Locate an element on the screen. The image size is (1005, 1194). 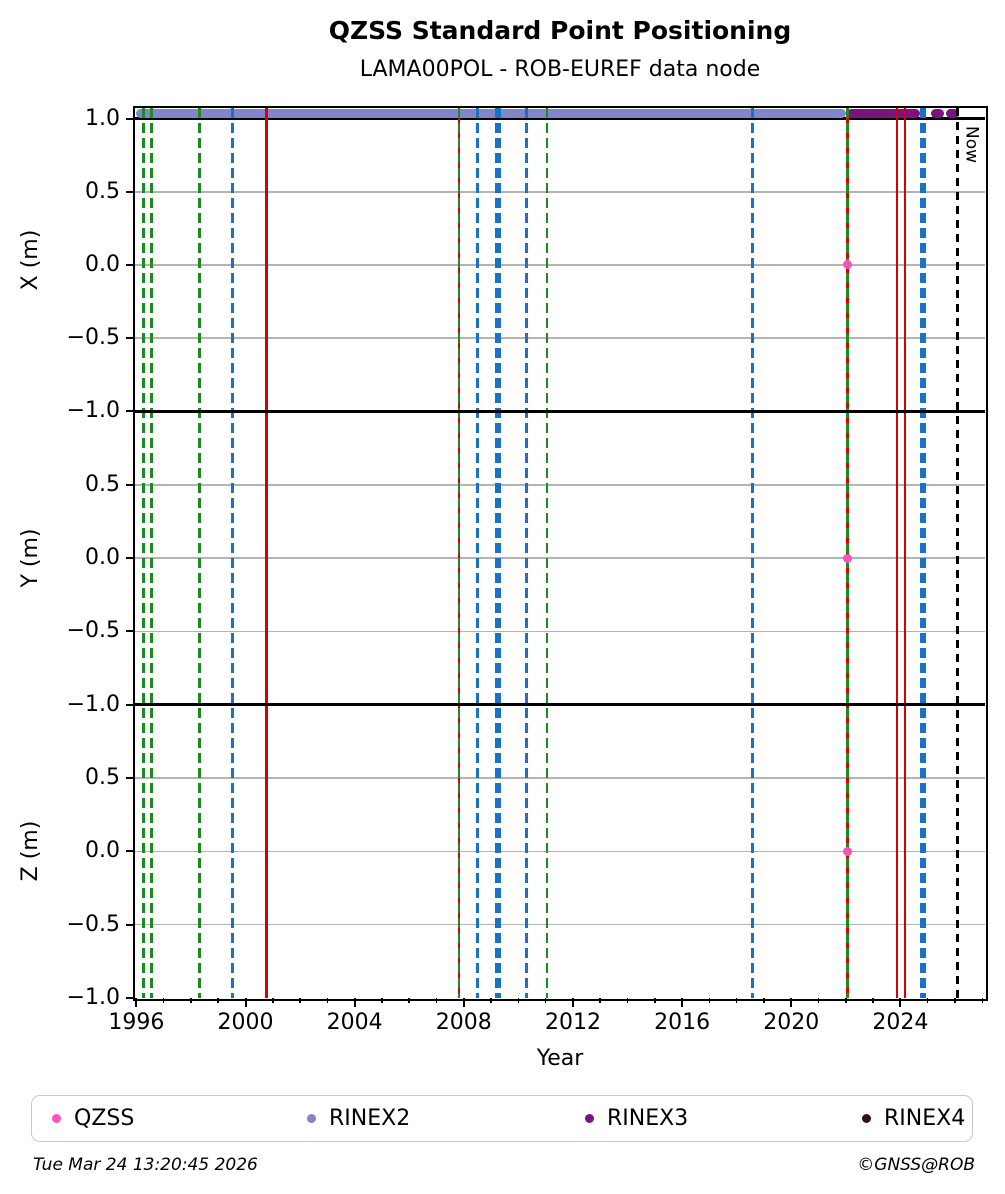
event-line-red-green is located at coordinates (848, 553).